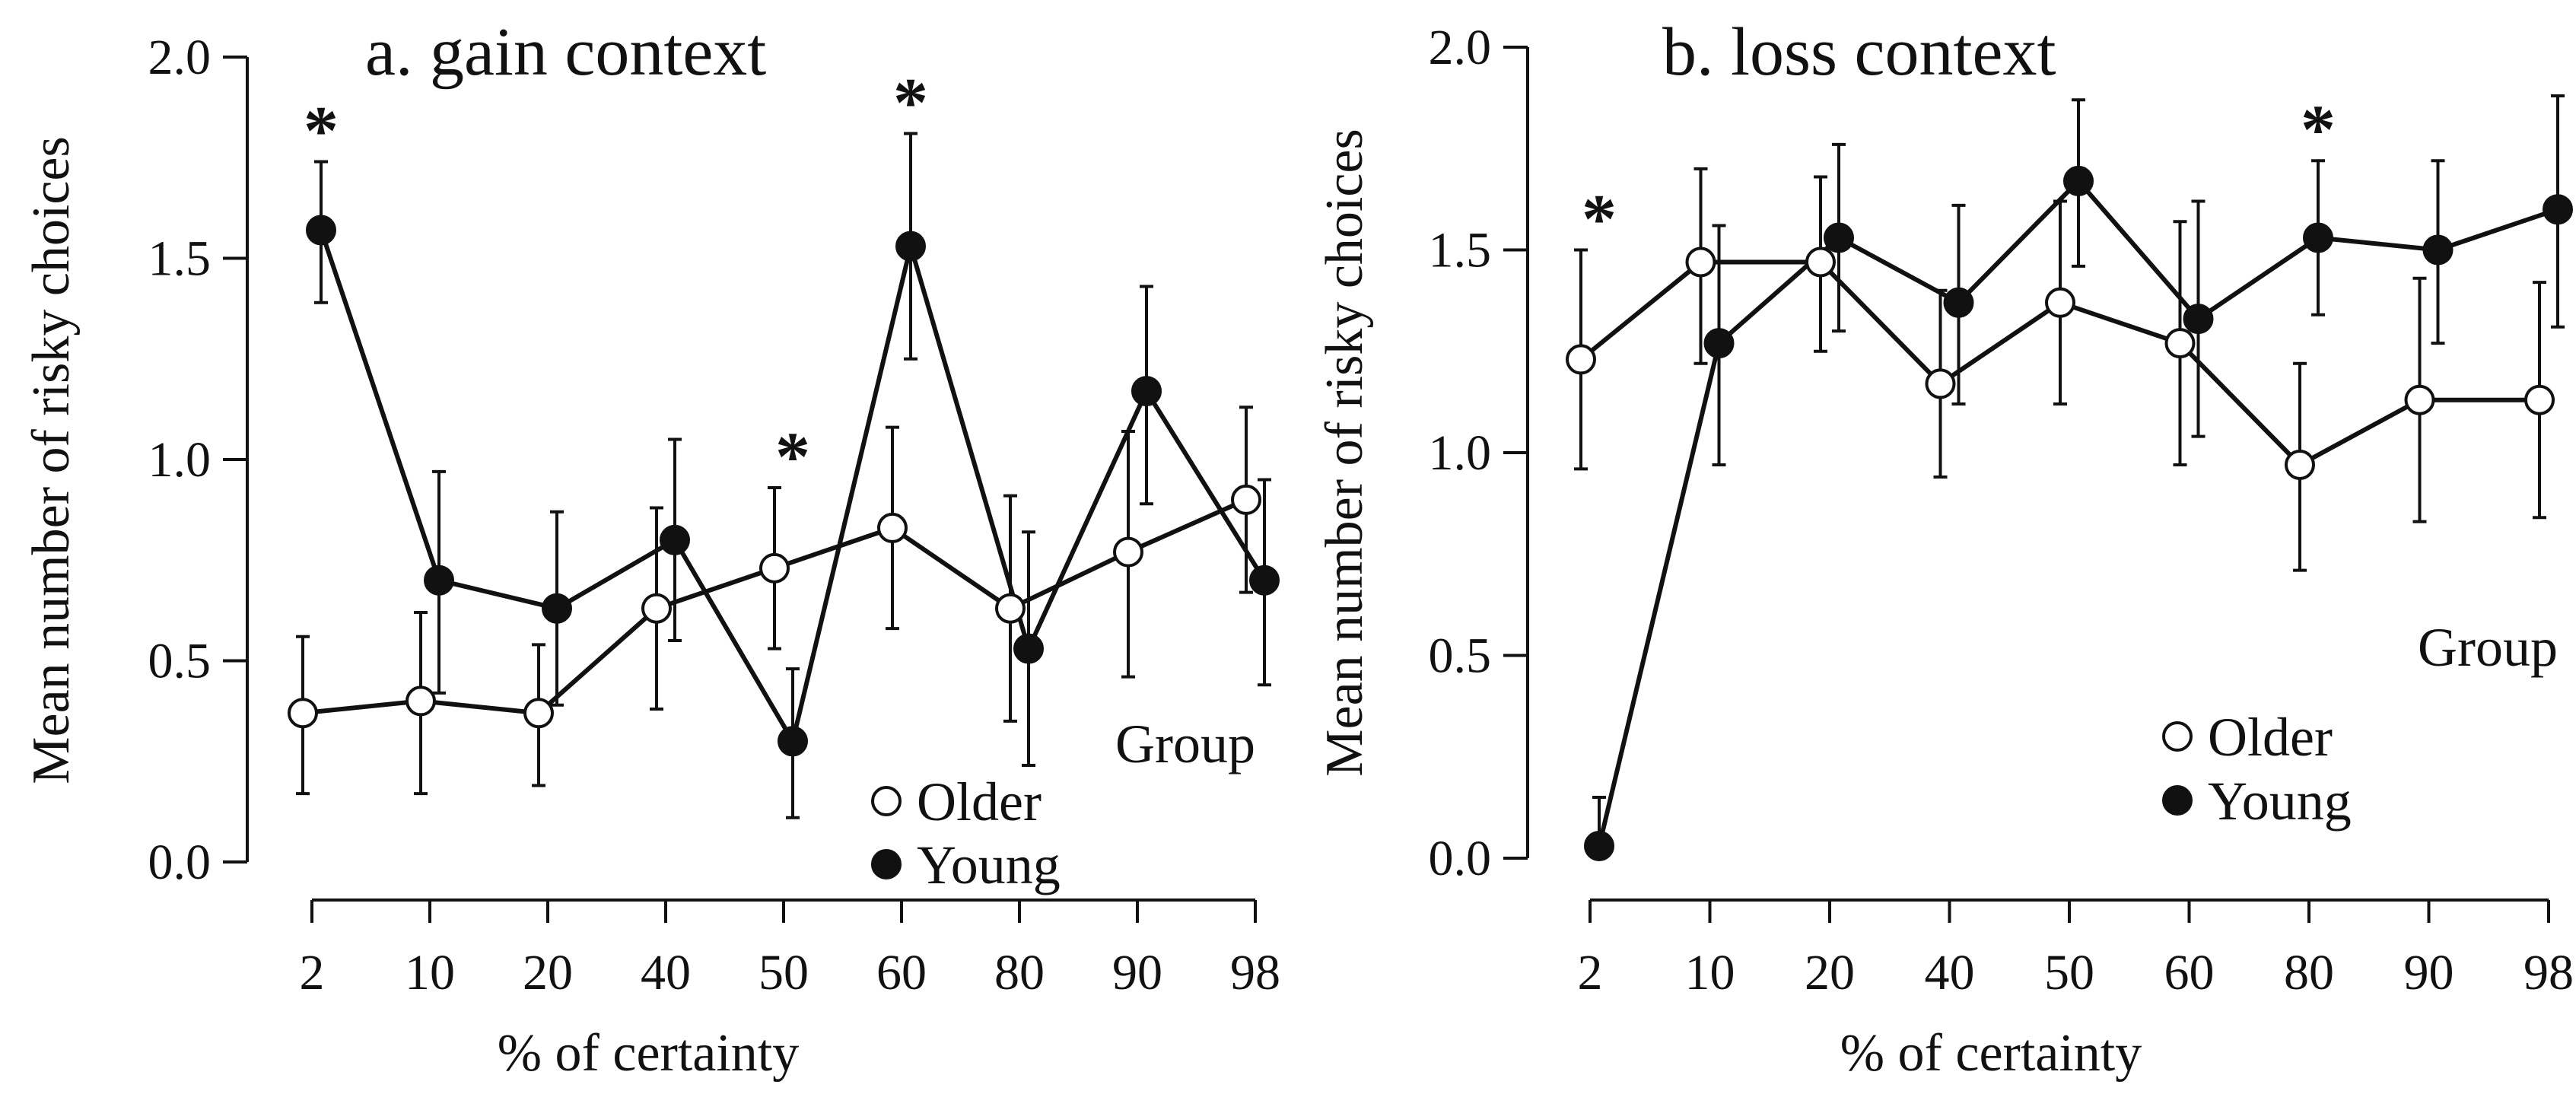  Describe the element at coordinates (565, 52) in the screenshot. I see `panel-title: a. gain context` at that location.